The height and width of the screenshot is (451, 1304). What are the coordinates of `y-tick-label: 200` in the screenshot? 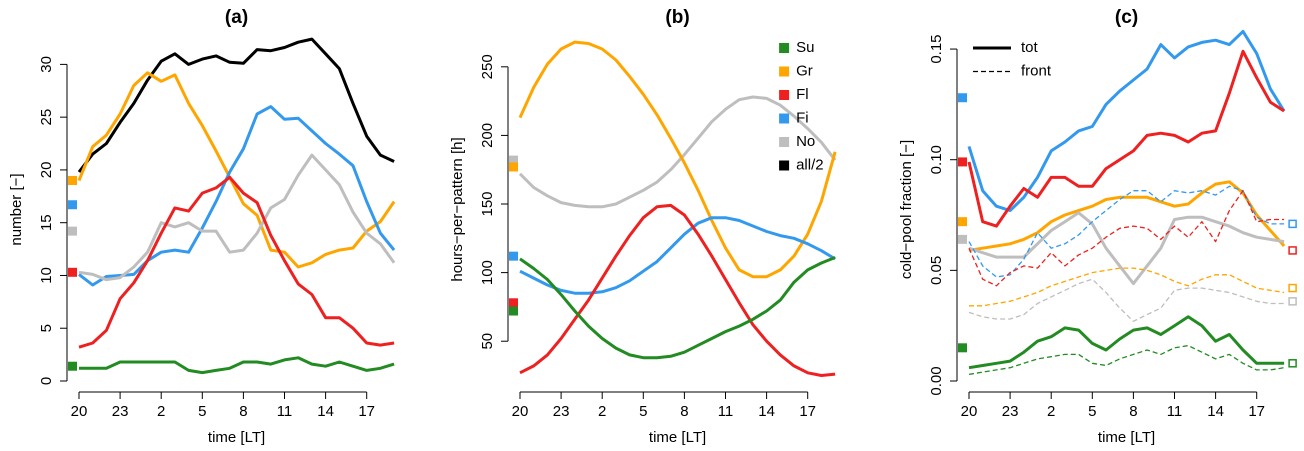 It's located at (487, 135).